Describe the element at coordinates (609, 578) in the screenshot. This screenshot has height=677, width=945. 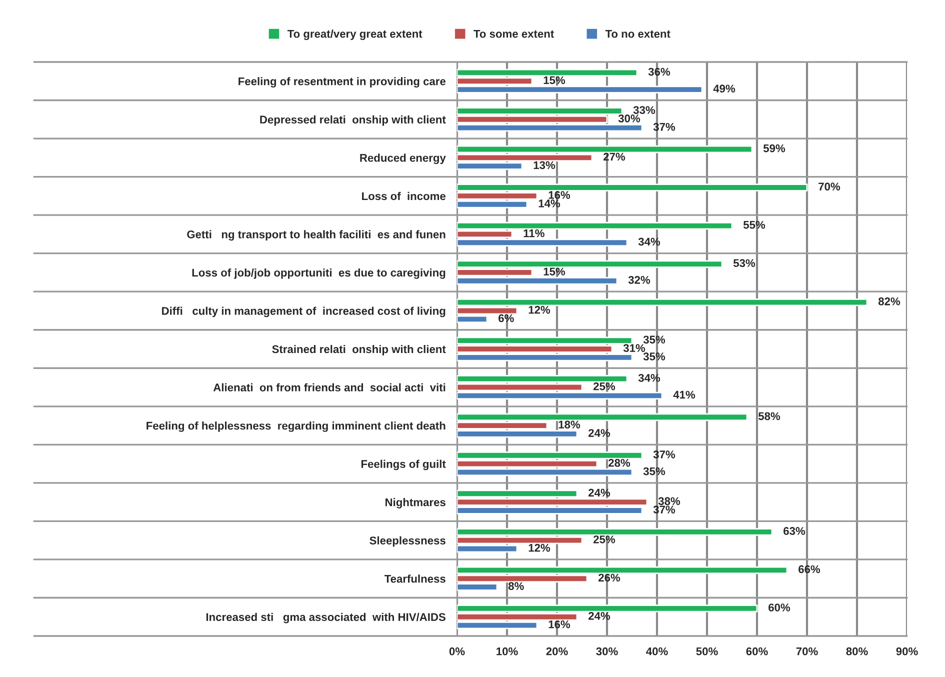
I see `data-label: 26%` at that location.